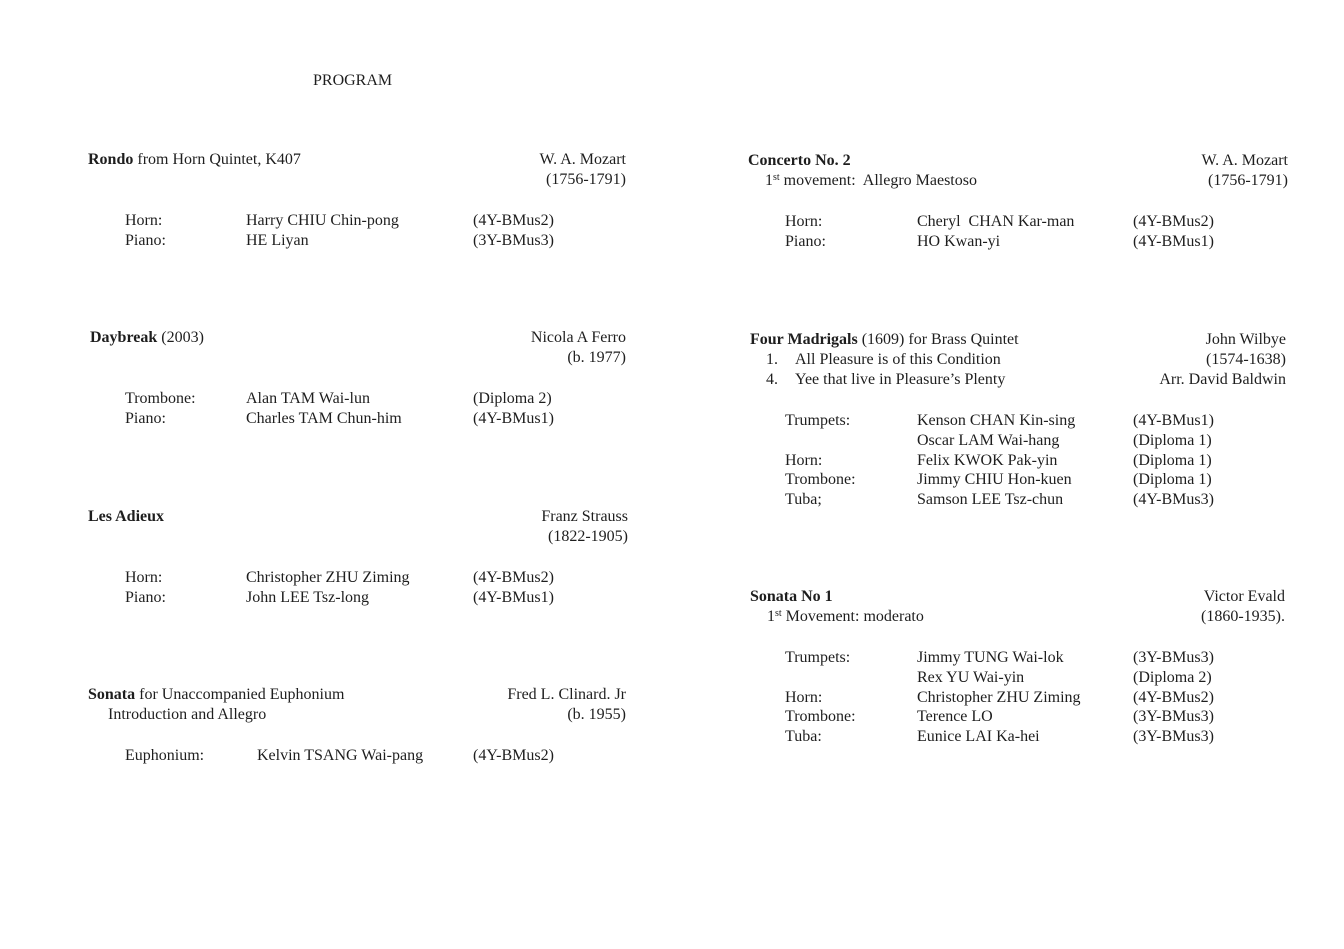 This screenshot has width=1344, height=949. What do you see at coordinates (324, 418) in the screenshot?
I see `performer-name: Charles TAM Chun-him` at bounding box center [324, 418].